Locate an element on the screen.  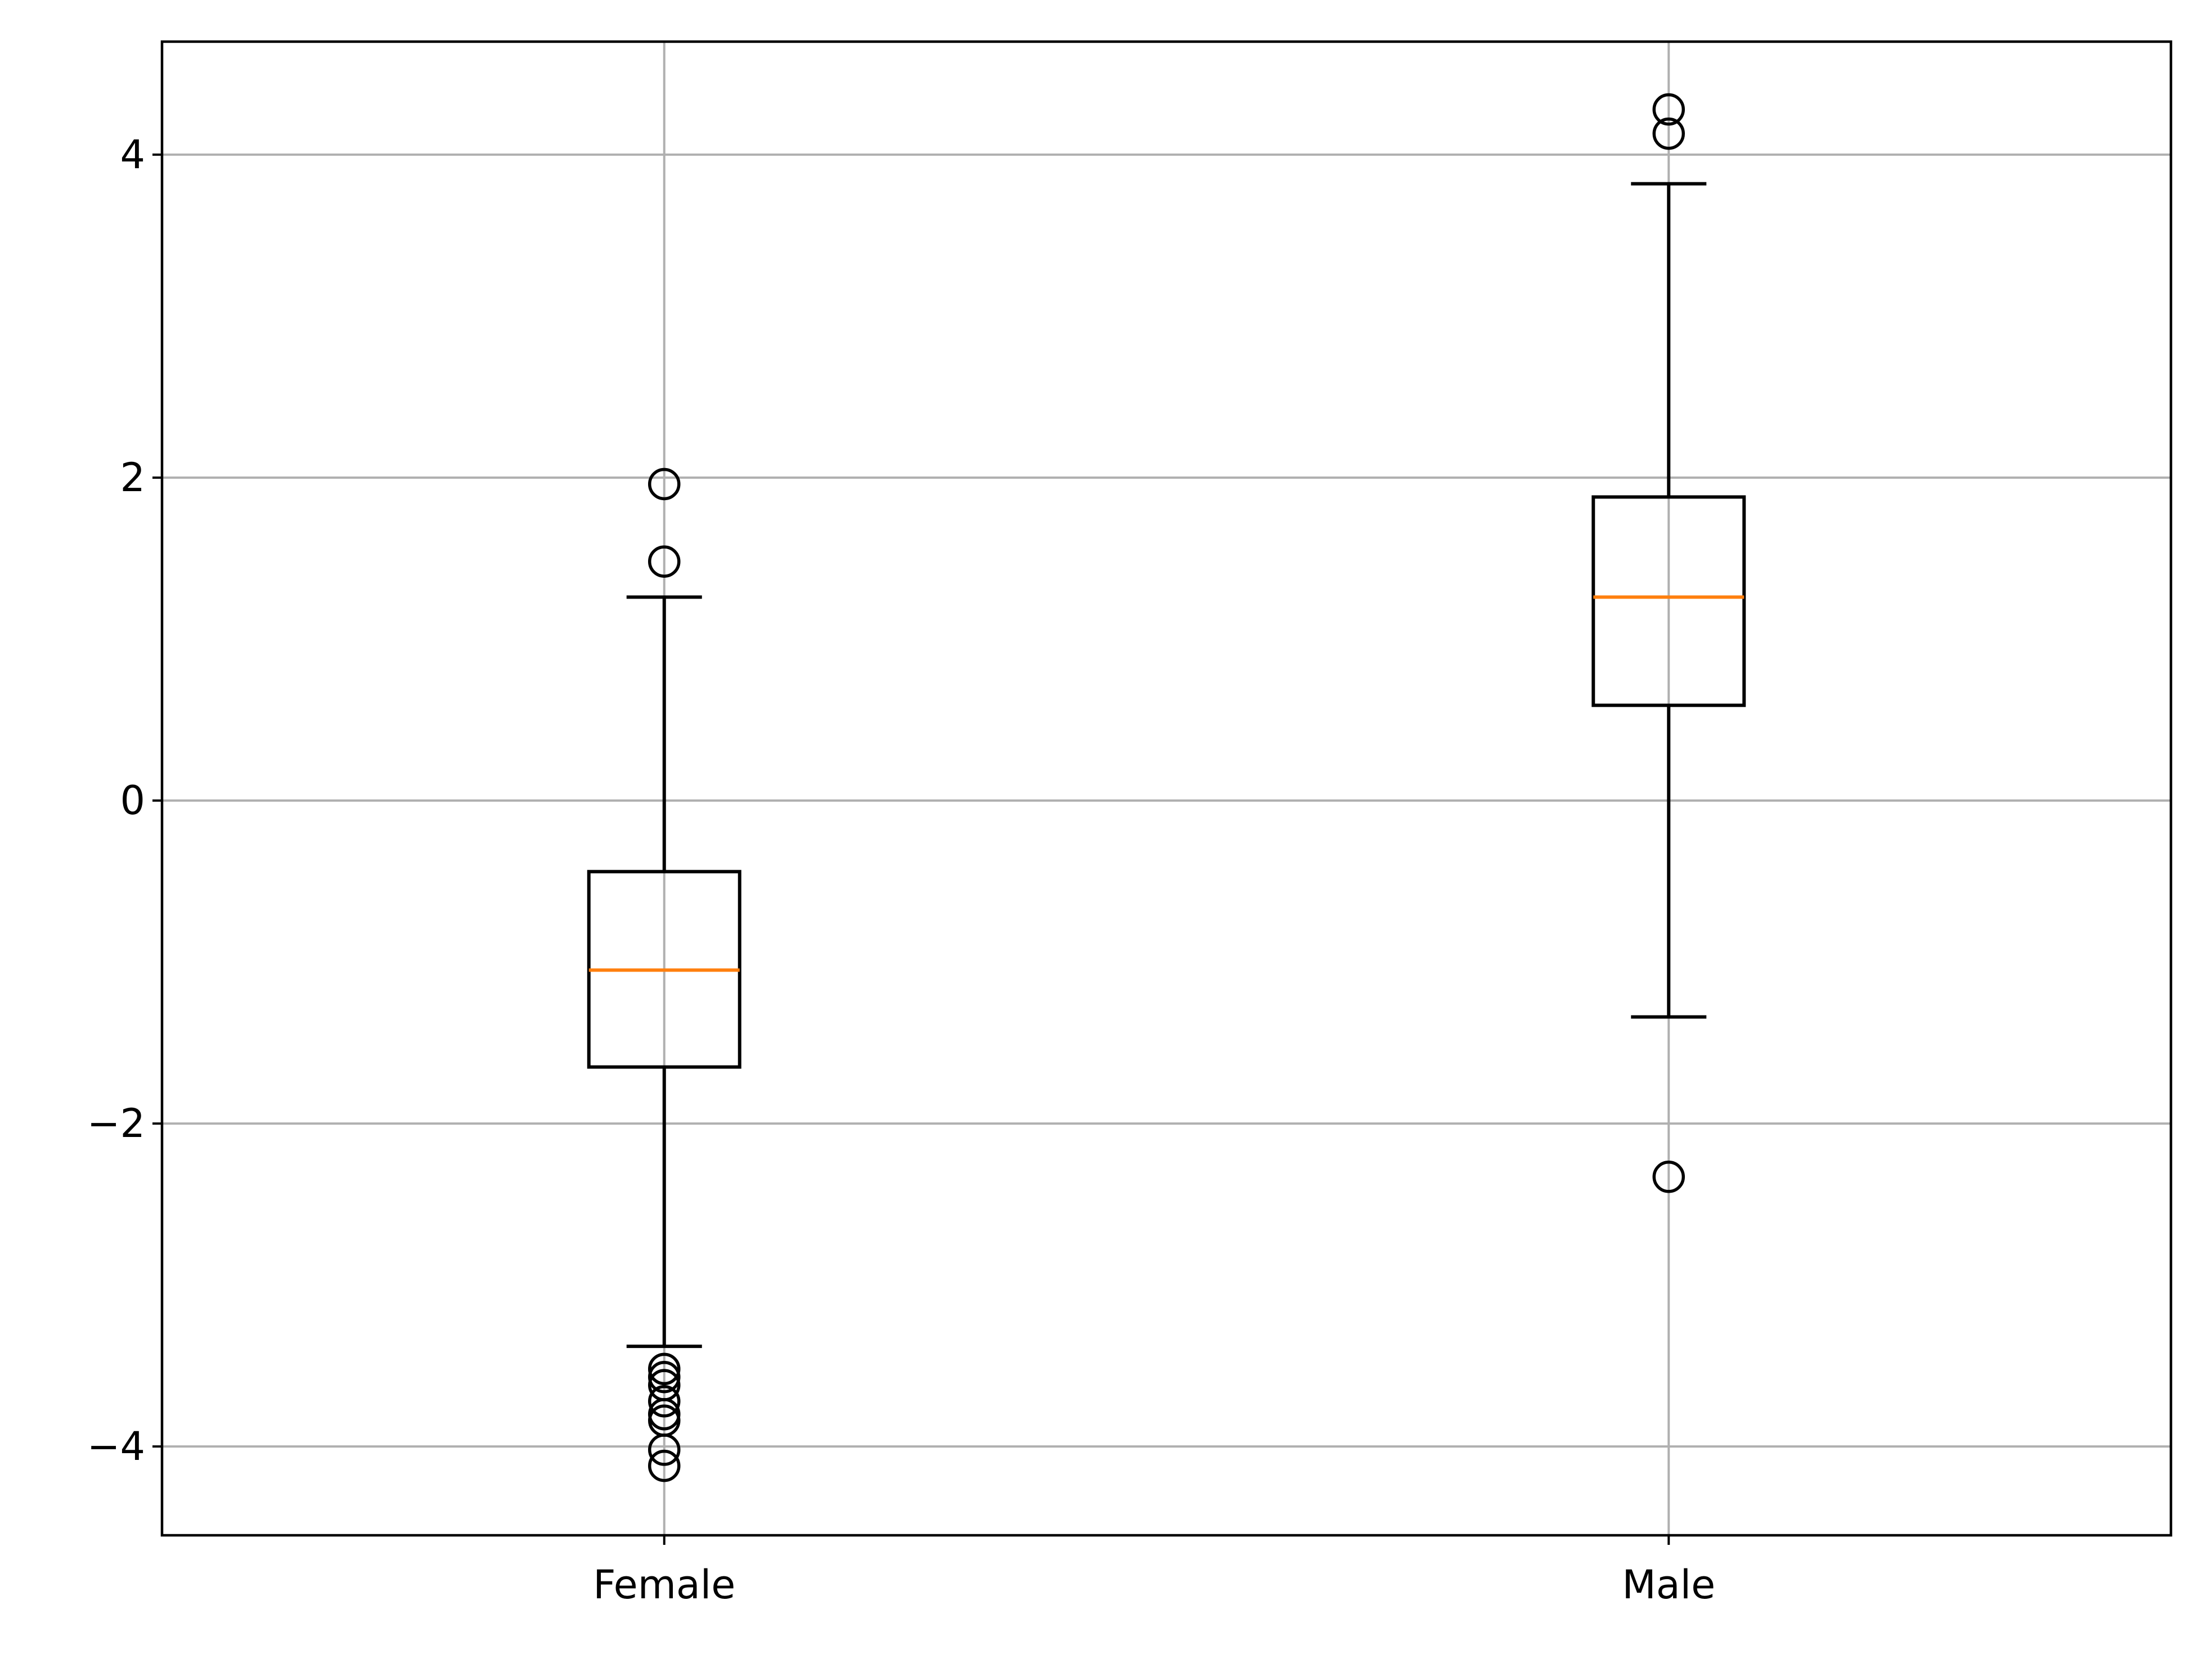
x-tick-label: Female is located at coordinates (664, 1585).